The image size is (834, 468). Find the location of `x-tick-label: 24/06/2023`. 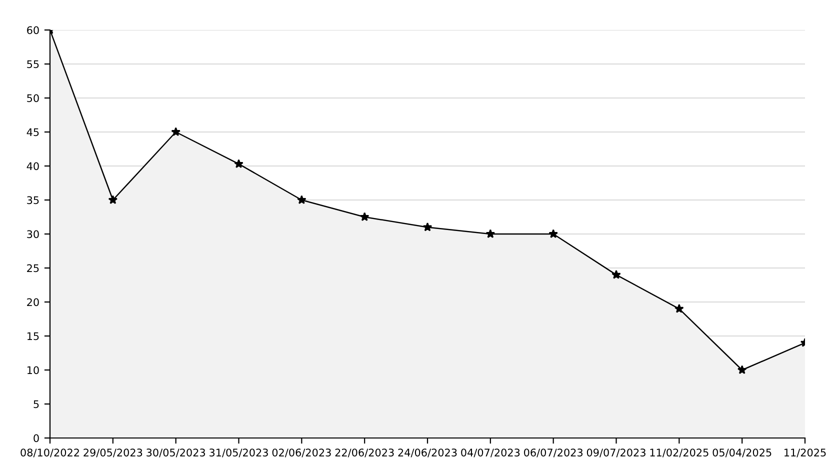

x-tick-label: 24/06/2023 is located at coordinates (427, 453).